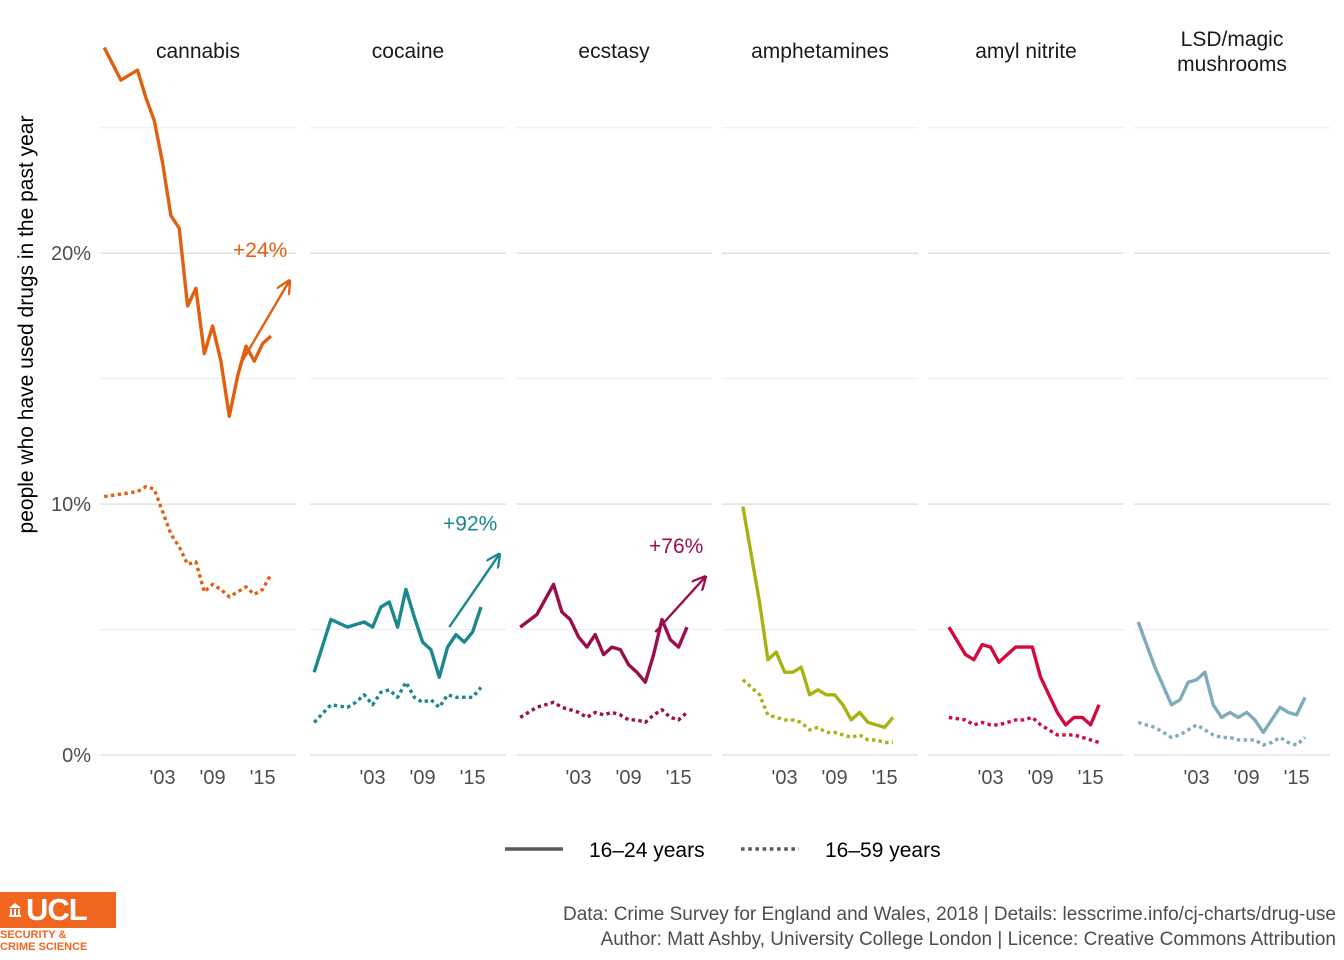  I want to click on legend-label: 16–24 years, so click(647, 850).